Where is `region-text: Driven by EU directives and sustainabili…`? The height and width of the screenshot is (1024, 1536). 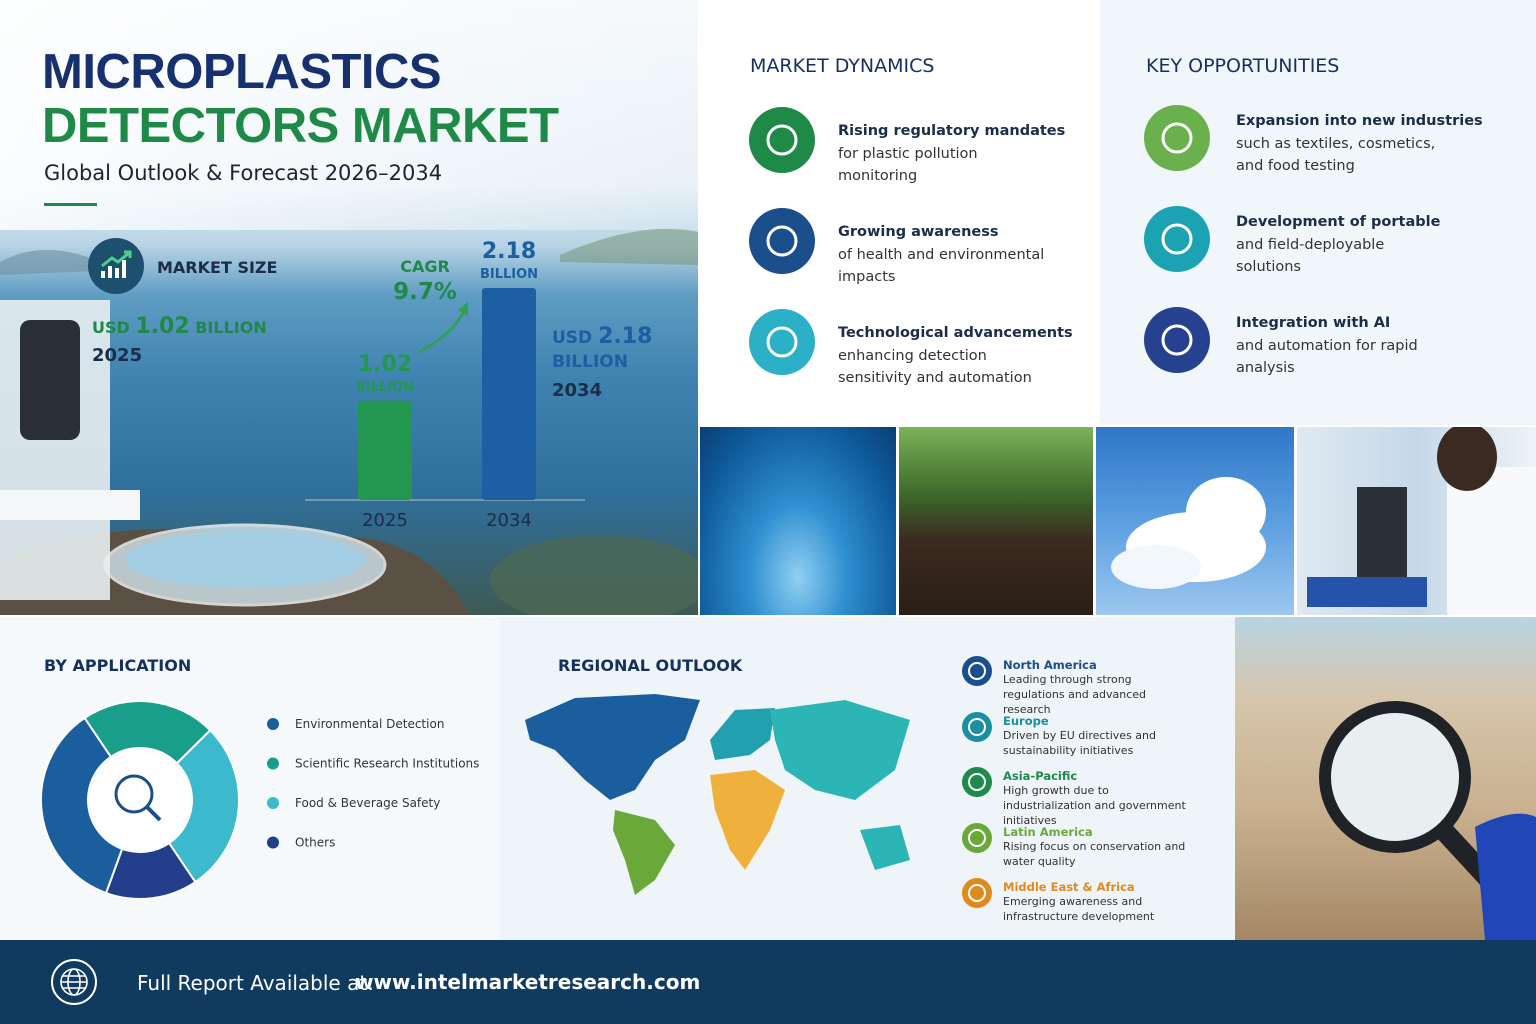
region-text: Driven by EU directives and sustainabili… is located at coordinates (1079, 742).